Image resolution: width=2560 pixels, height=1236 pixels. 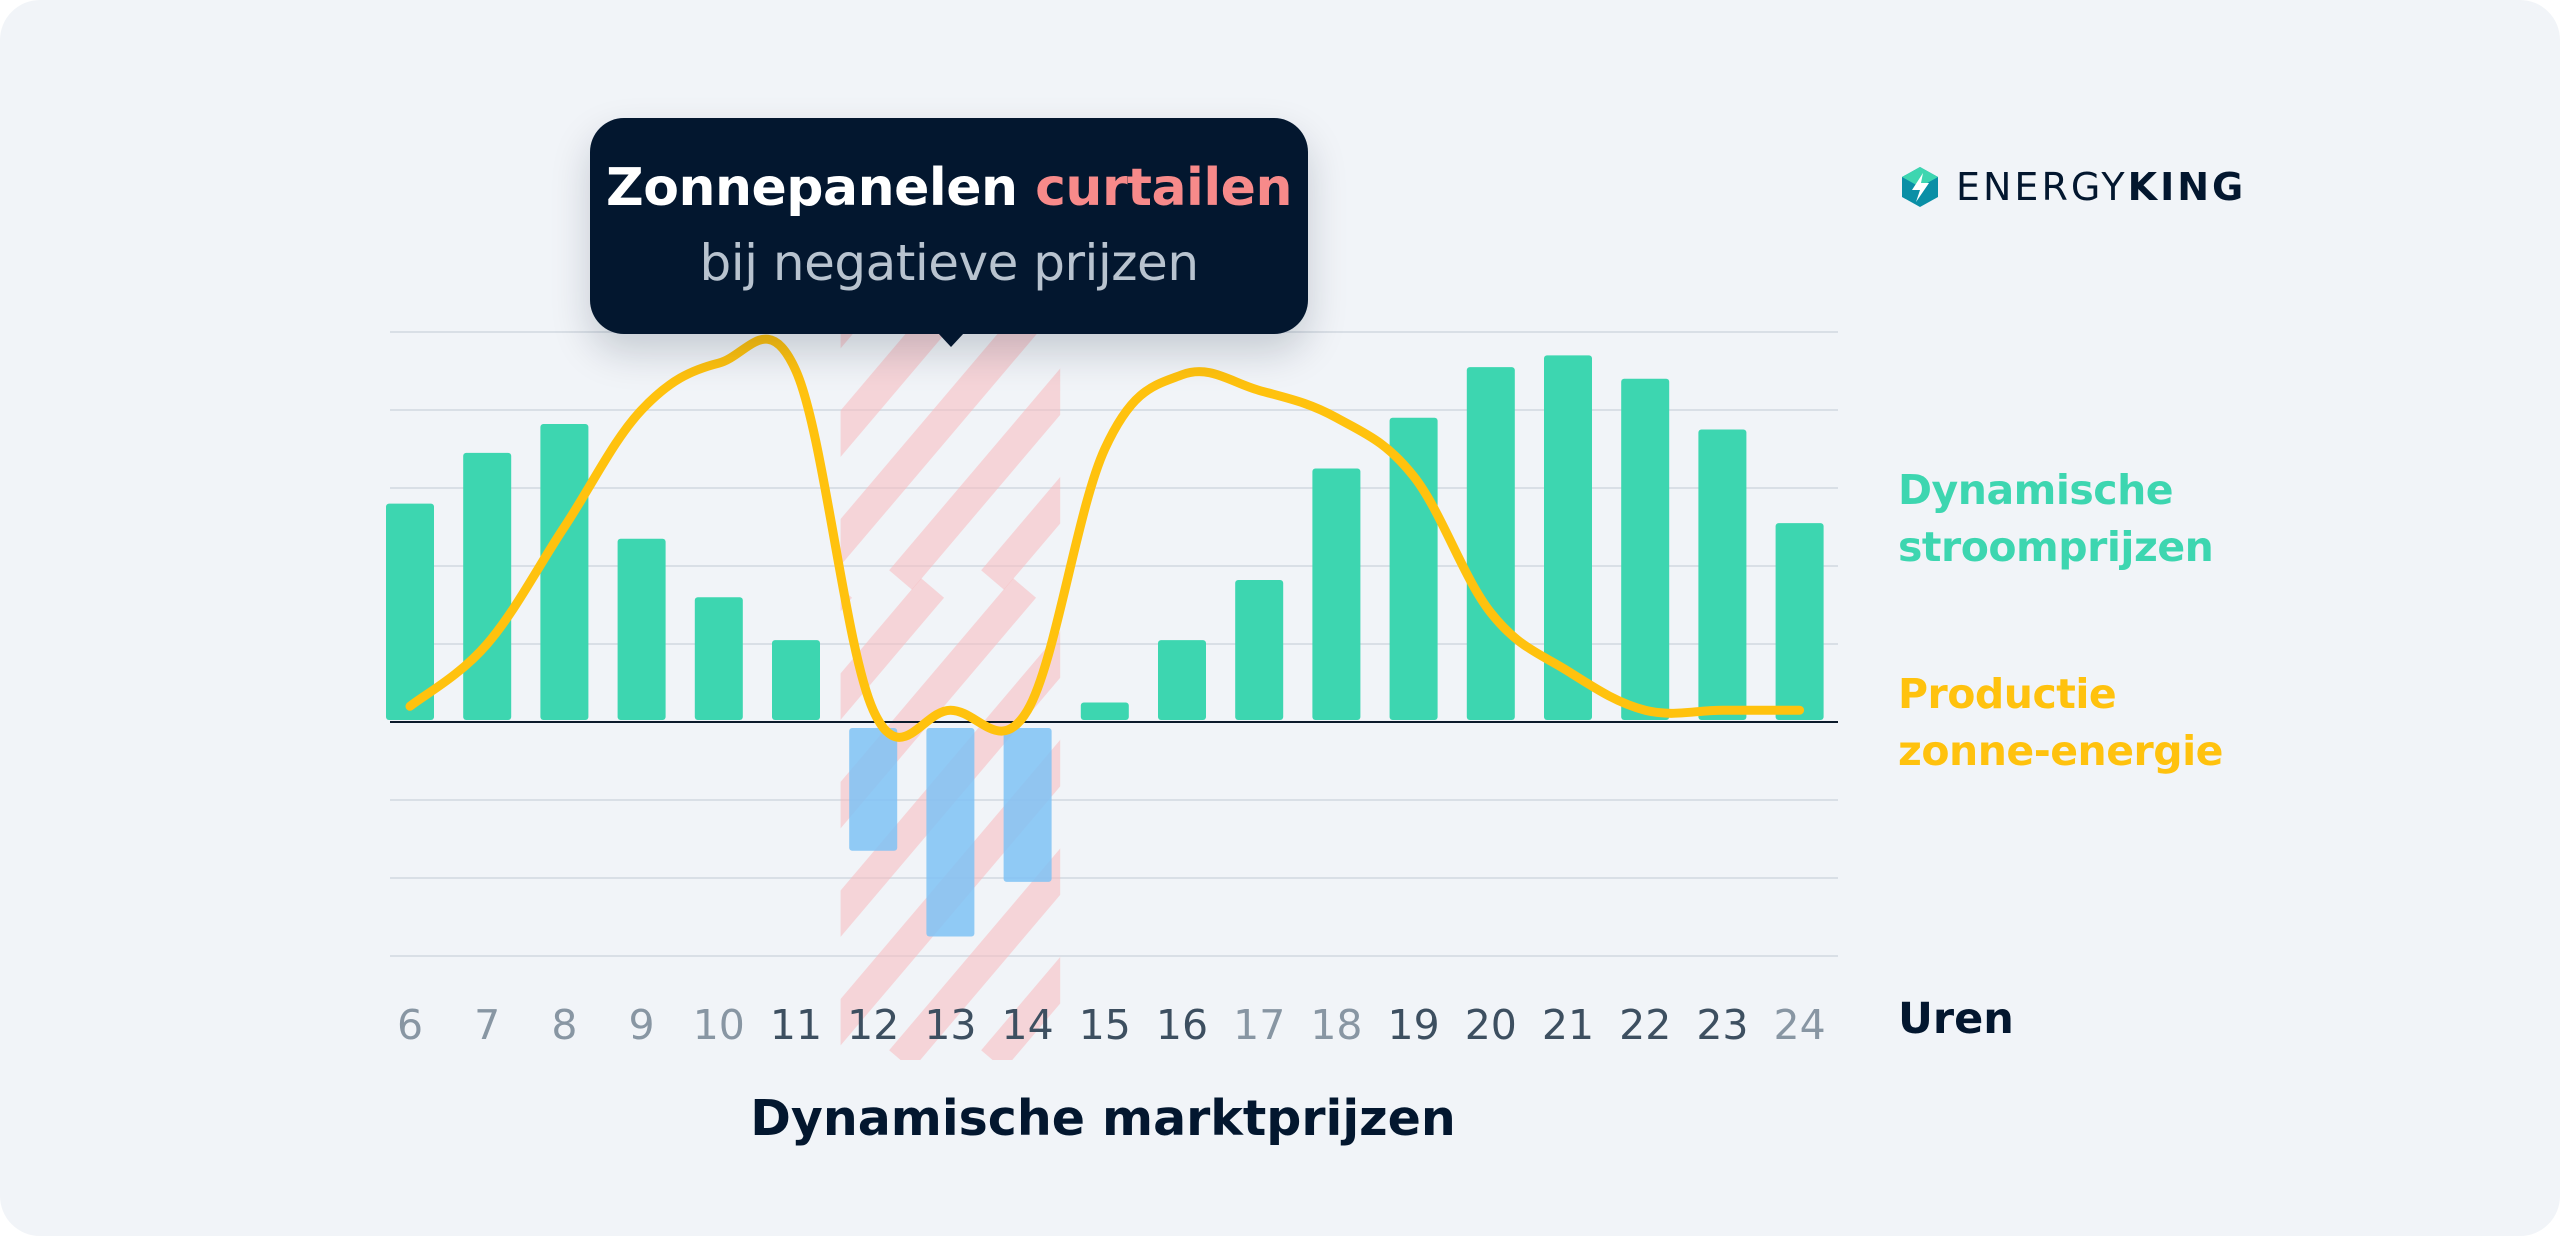 I want to click on x-tick-label: 21, so click(x=1568, y=1025).